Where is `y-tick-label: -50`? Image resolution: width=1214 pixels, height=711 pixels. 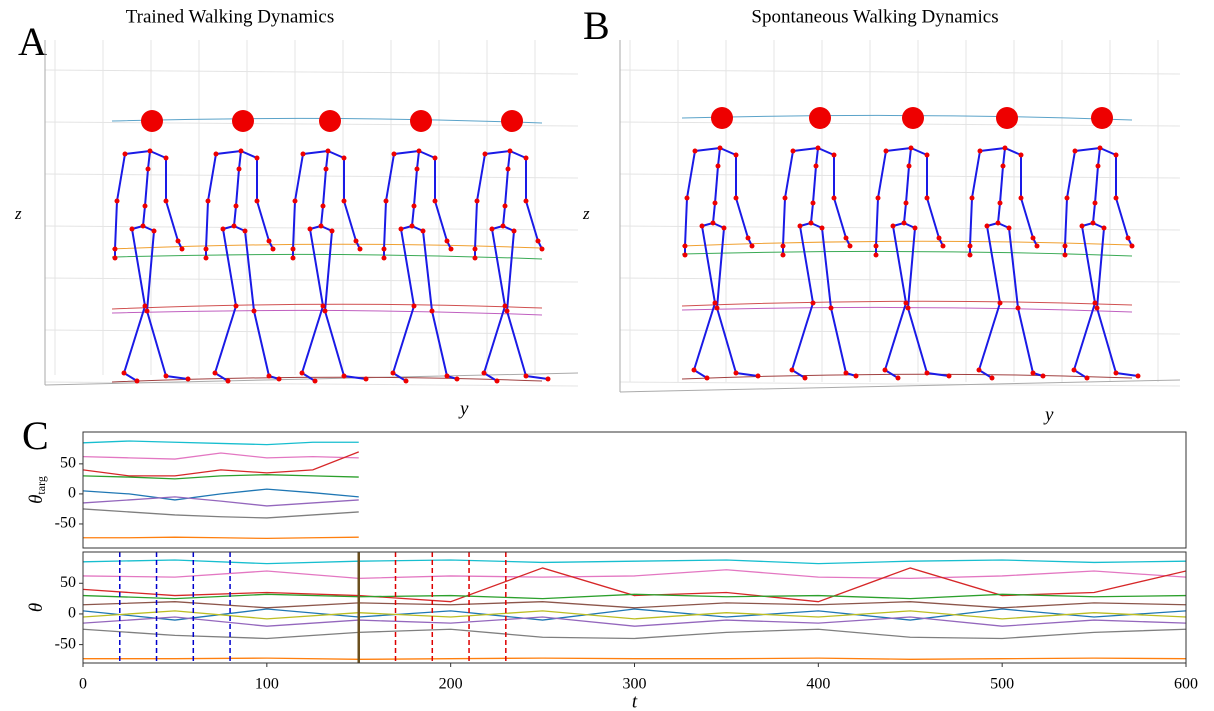
y-tick-label: -50 is located at coordinates (65, 643).